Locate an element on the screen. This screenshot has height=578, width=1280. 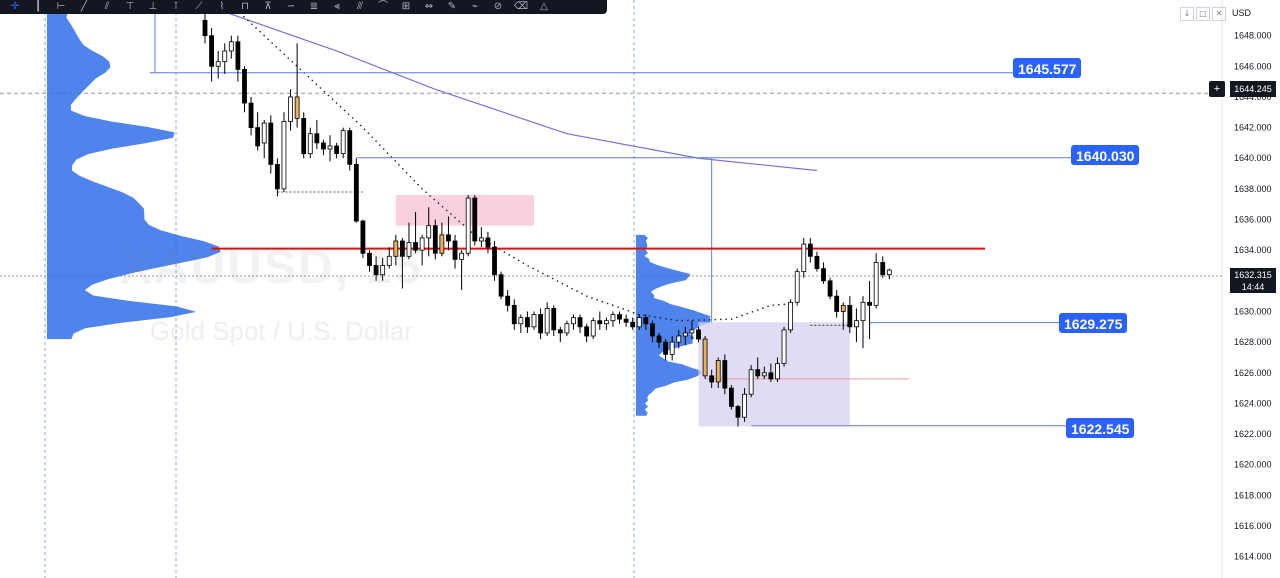
channel-tool-icon: ⫽ is located at coordinates (107, 6).